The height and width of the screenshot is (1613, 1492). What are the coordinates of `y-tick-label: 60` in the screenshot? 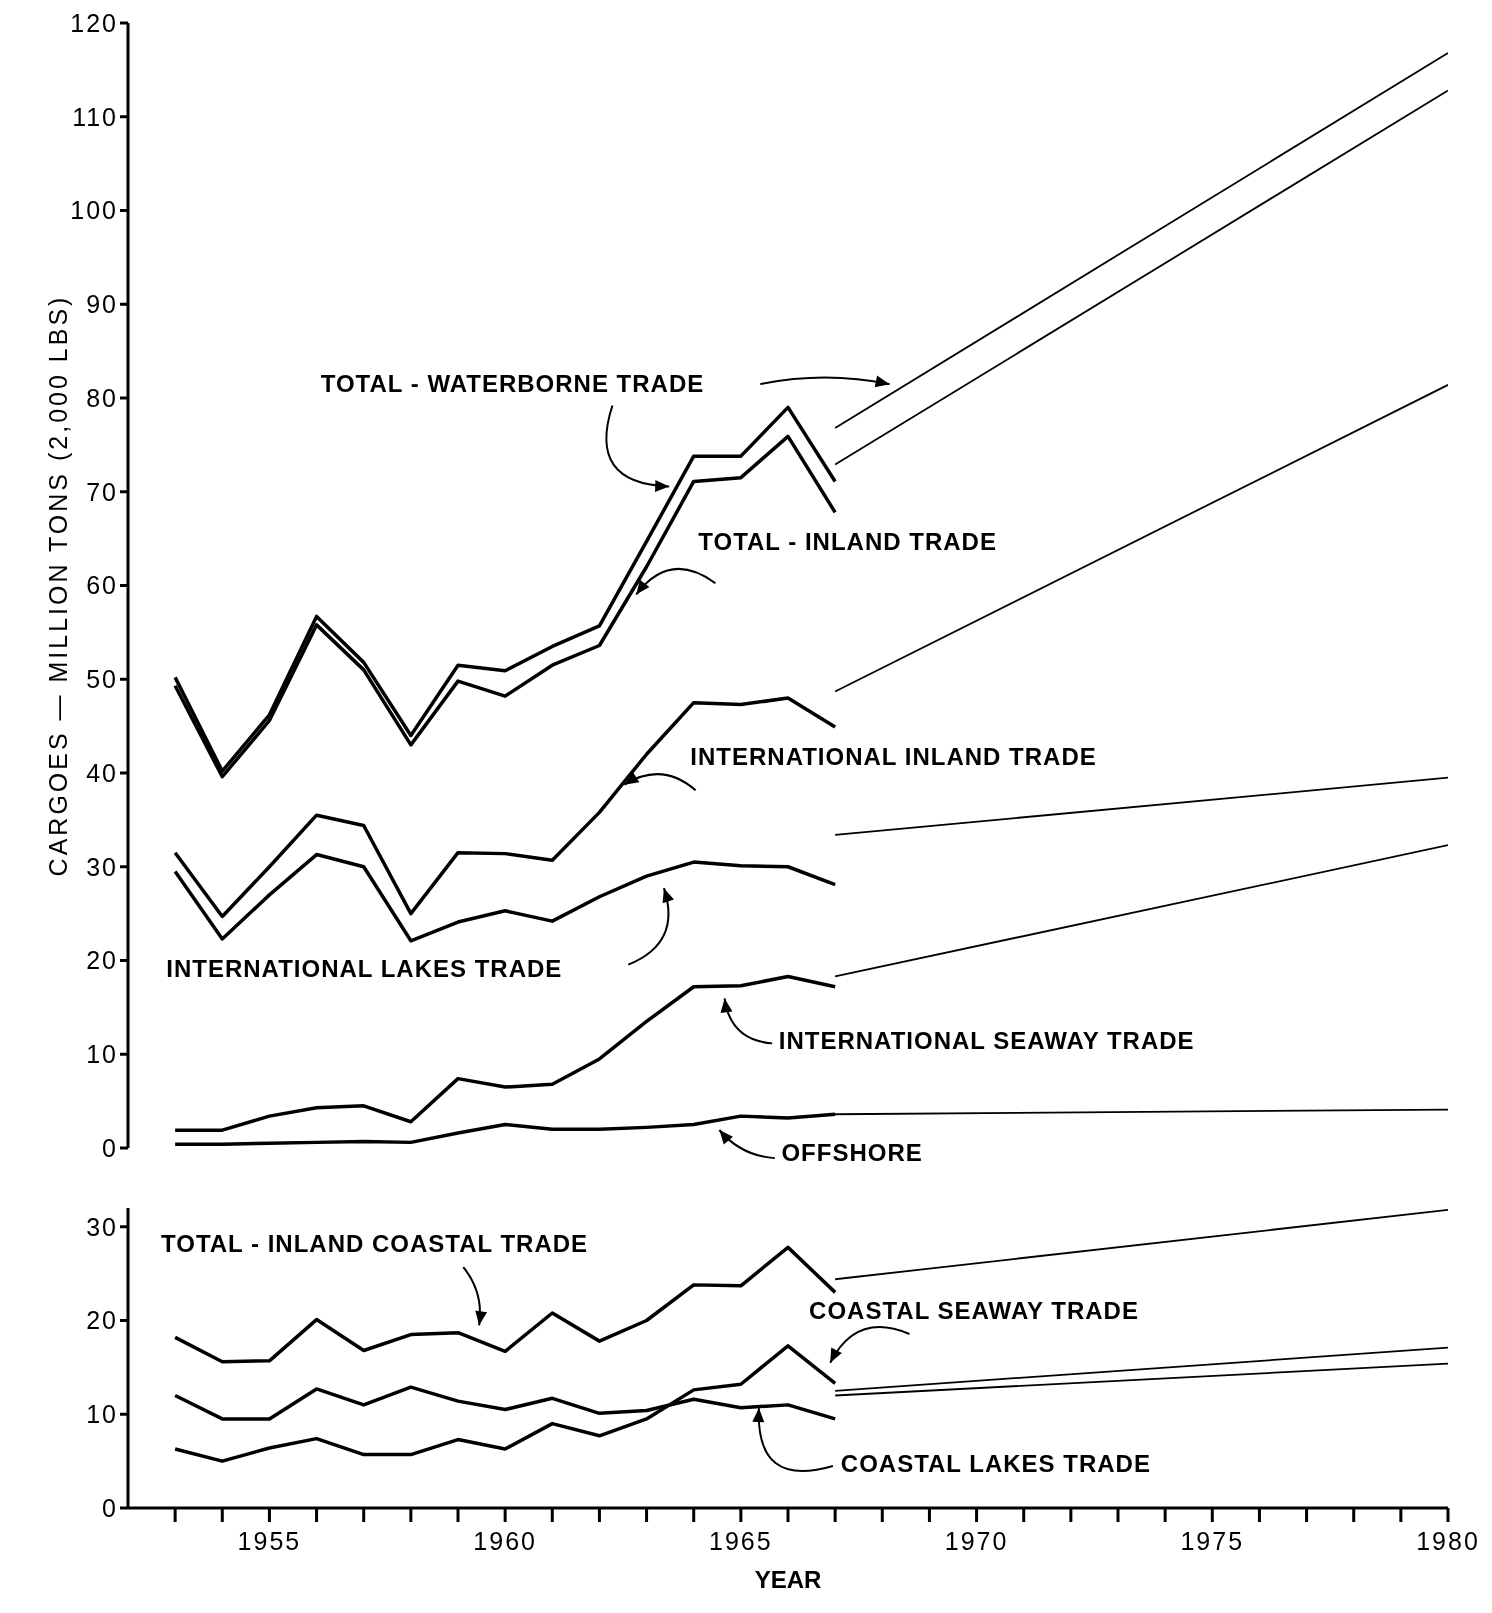 It's located at (102, 585).